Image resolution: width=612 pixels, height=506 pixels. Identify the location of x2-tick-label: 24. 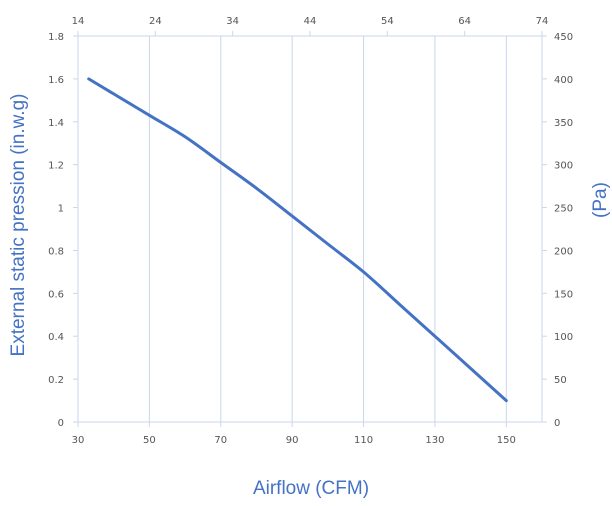
(155, 21).